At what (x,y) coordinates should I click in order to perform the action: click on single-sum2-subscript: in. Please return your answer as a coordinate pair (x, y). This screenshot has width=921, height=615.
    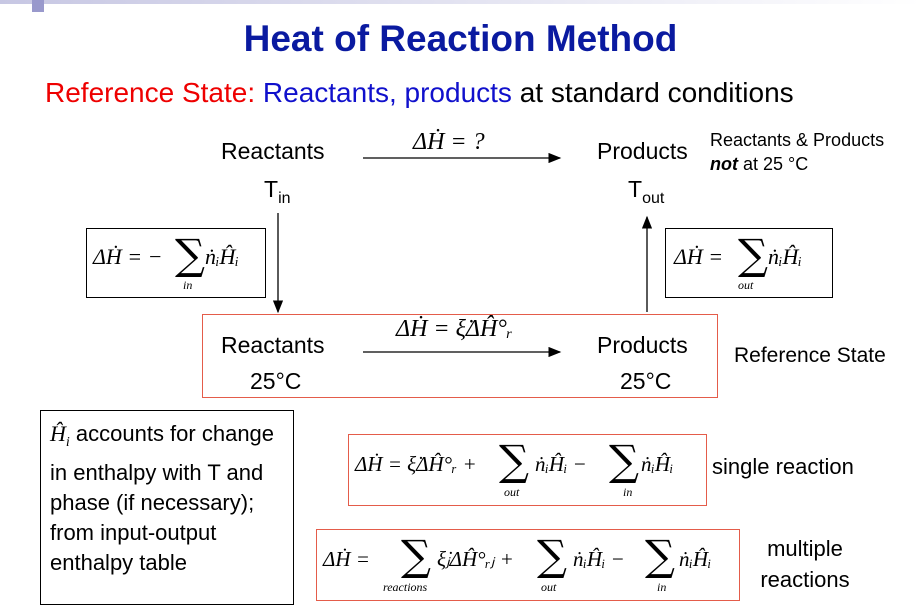
    Looking at the image, I should click on (628, 492).